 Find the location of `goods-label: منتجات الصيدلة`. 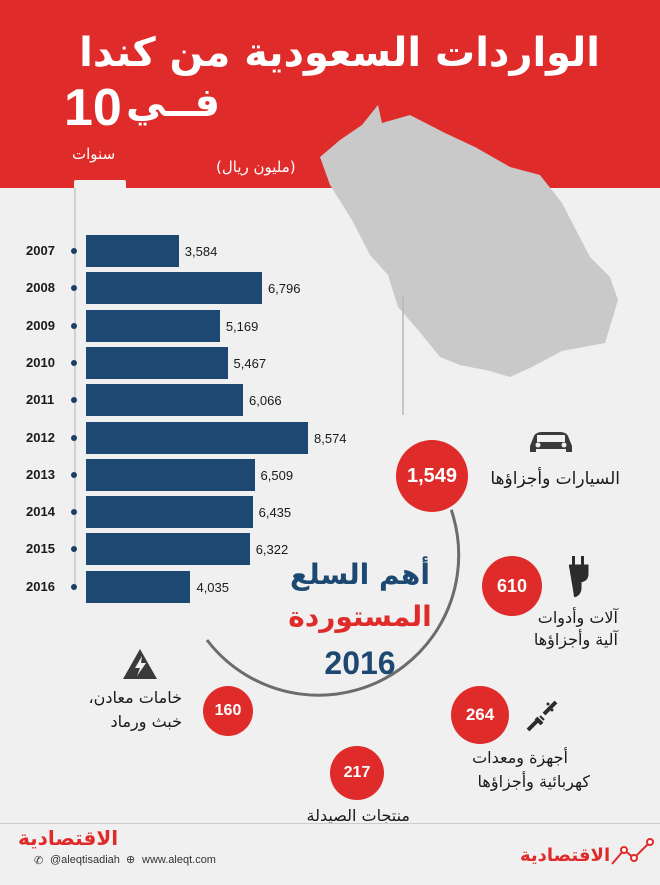

goods-label: منتجات الصيدلة is located at coordinates (358, 815).